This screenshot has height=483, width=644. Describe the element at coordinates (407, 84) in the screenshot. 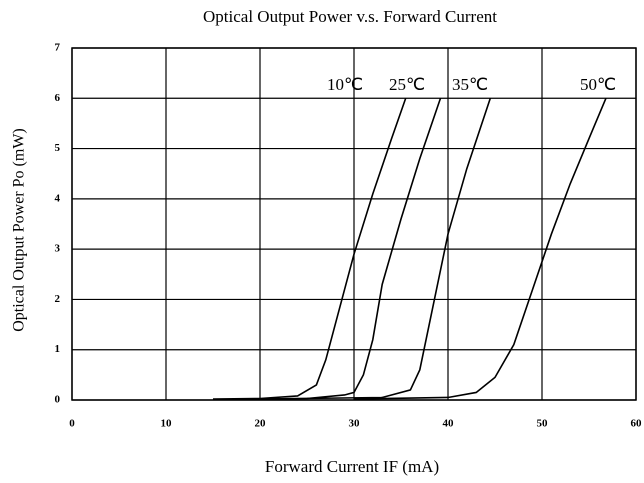

I see `series-label: 25℃` at that location.